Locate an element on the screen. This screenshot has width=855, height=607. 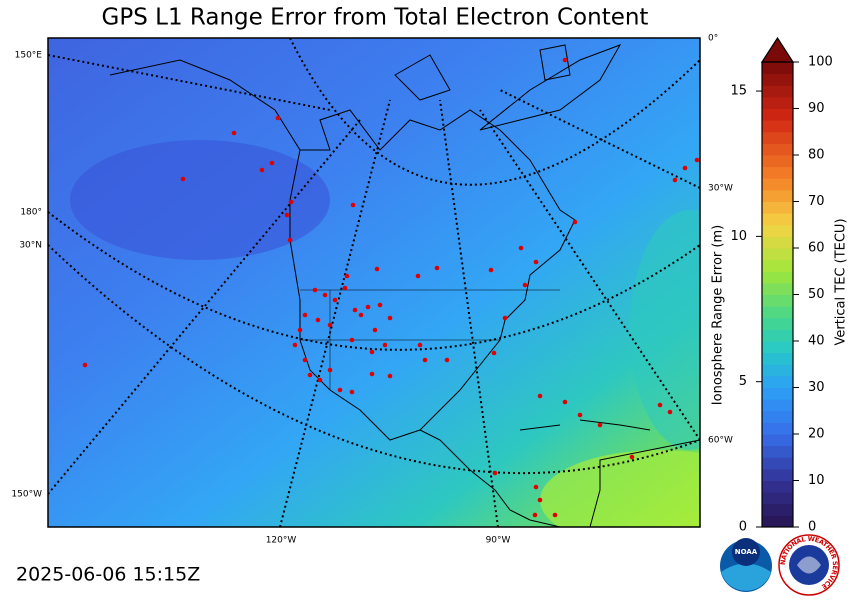
left-tick-label: 10 is located at coordinates (738, 236).